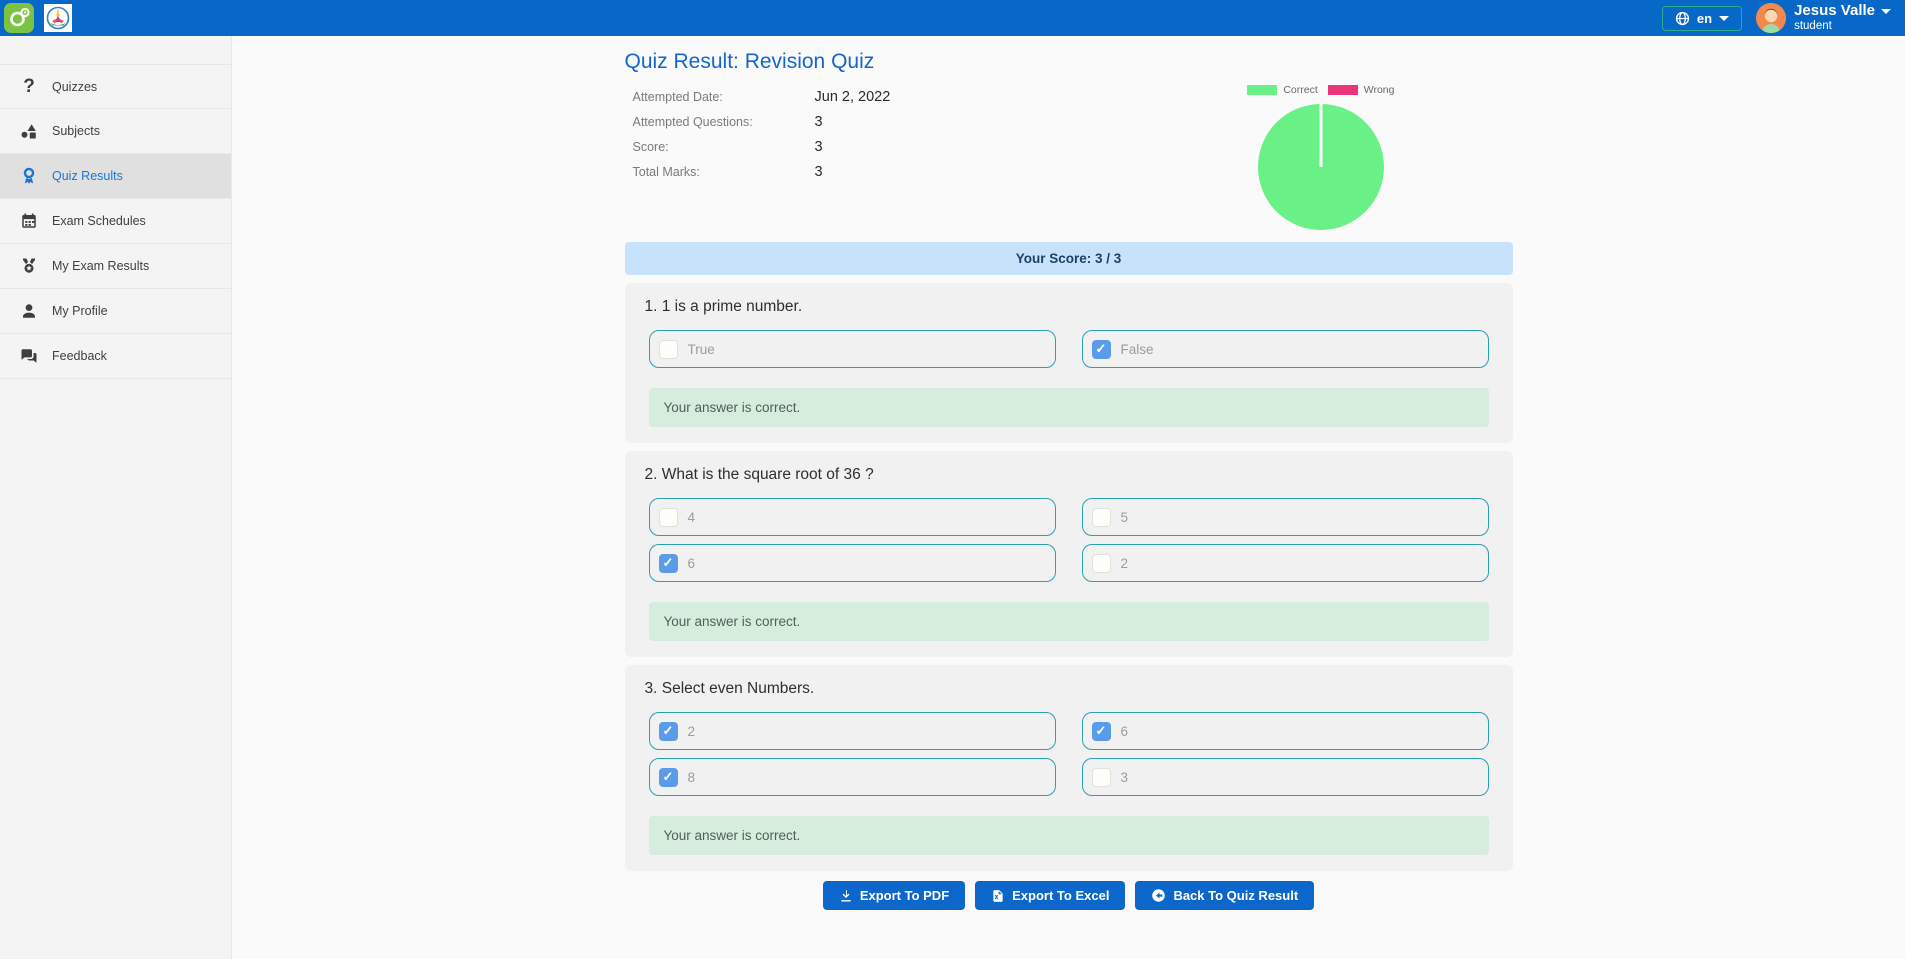 This screenshot has width=1905, height=959. Describe the element at coordinates (1320, 167) in the screenshot. I see `pie-chart` at that location.